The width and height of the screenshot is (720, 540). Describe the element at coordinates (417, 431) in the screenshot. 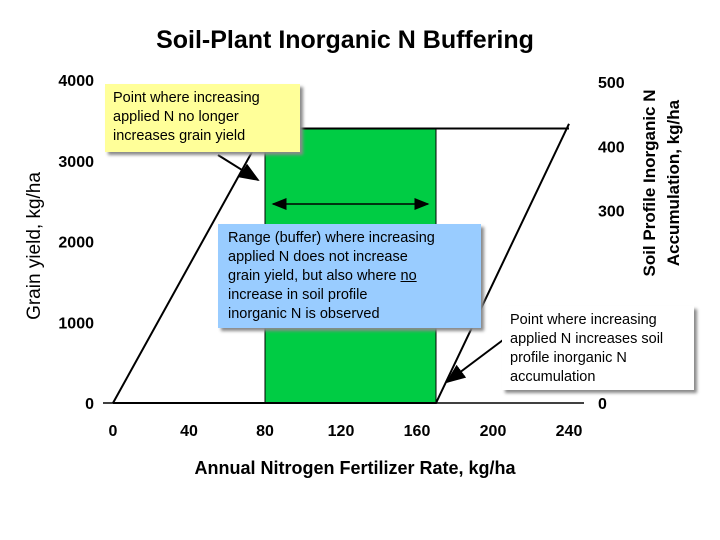

I see `x-tick-label: 160` at that location.